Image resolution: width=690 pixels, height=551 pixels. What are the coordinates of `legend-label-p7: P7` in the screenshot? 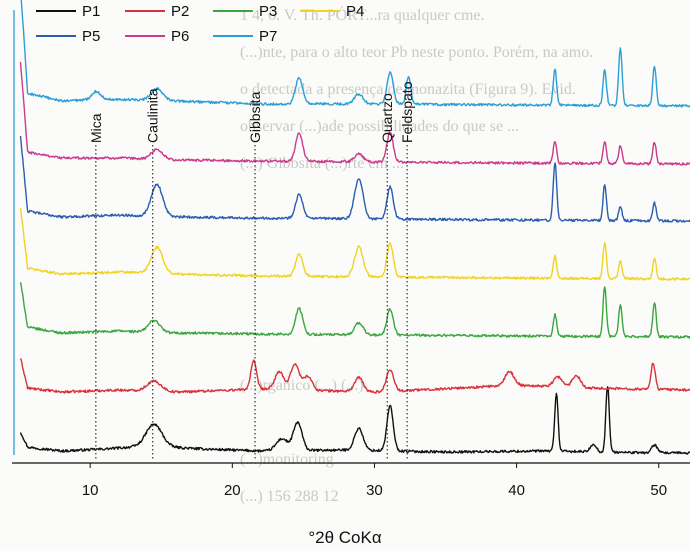 It's located at (268, 36).